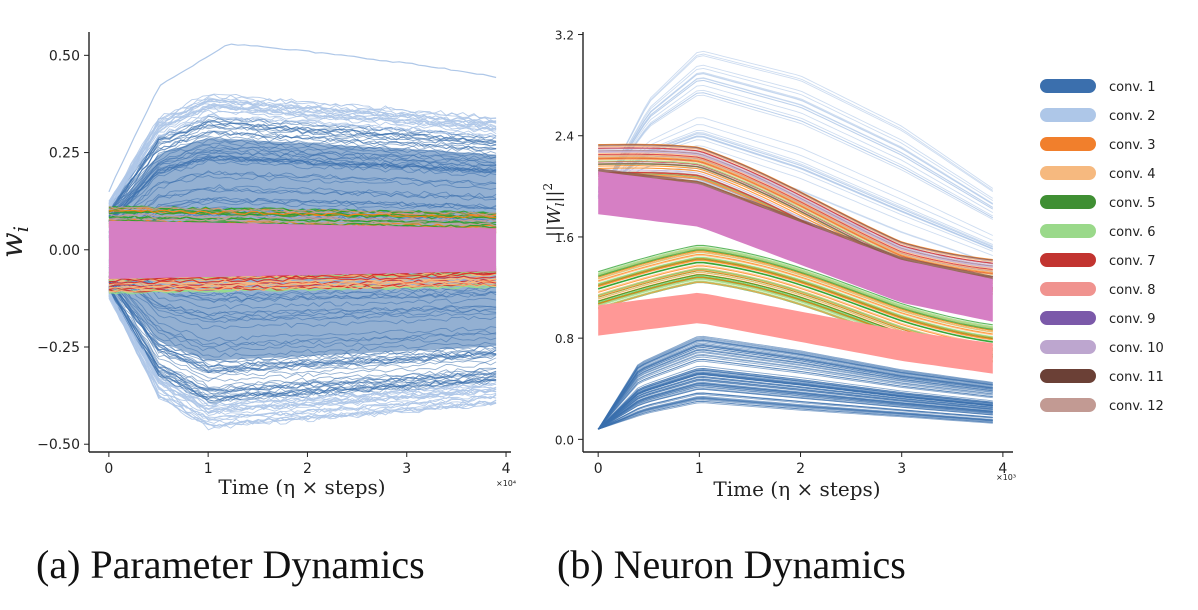 This screenshot has height=610, width=1198. What do you see at coordinates (208, 469) in the screenshot?
I see `x-tick-label: 1` at bounding box center [208, 469].